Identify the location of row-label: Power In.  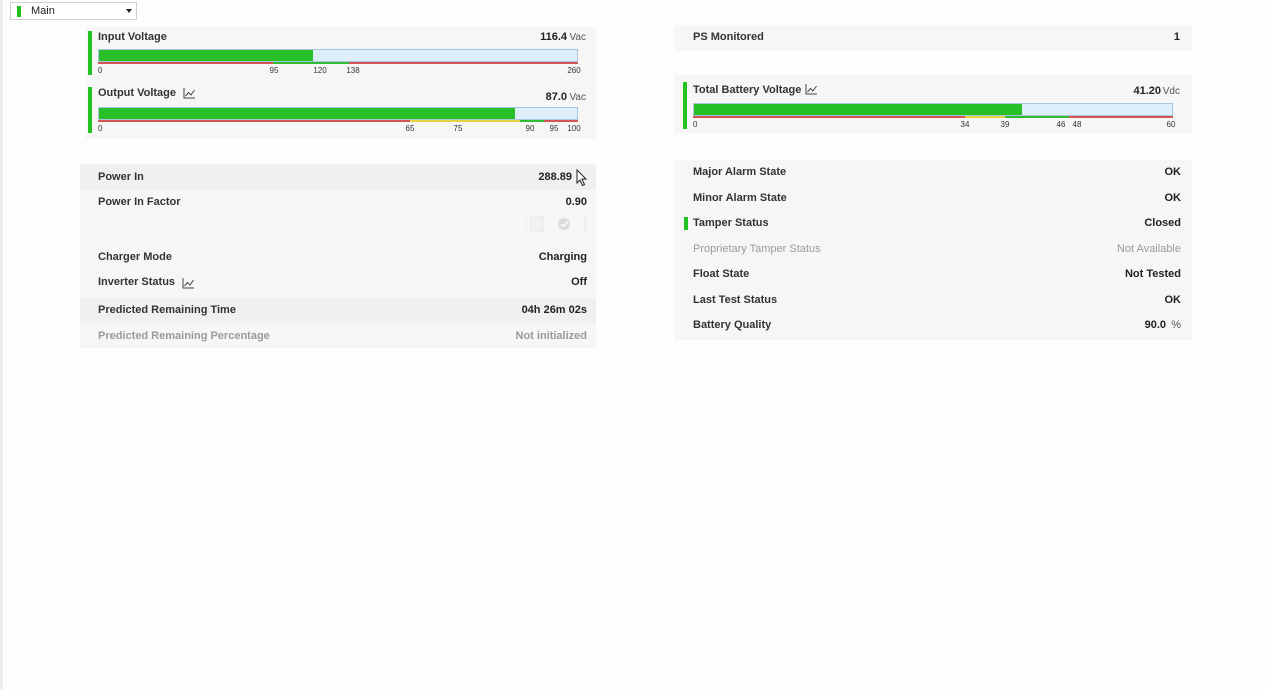
(121, 177).